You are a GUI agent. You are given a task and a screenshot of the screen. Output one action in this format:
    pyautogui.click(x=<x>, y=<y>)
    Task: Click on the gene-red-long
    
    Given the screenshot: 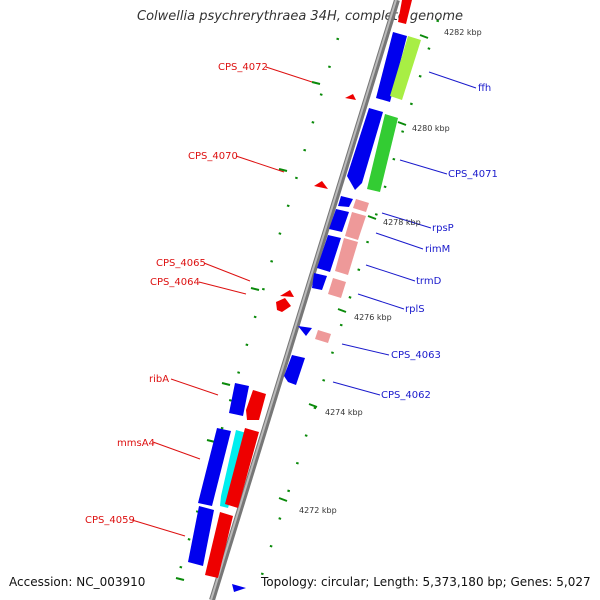 What is the action you would take?
    pyautogui.click(x=242, y=468)
    